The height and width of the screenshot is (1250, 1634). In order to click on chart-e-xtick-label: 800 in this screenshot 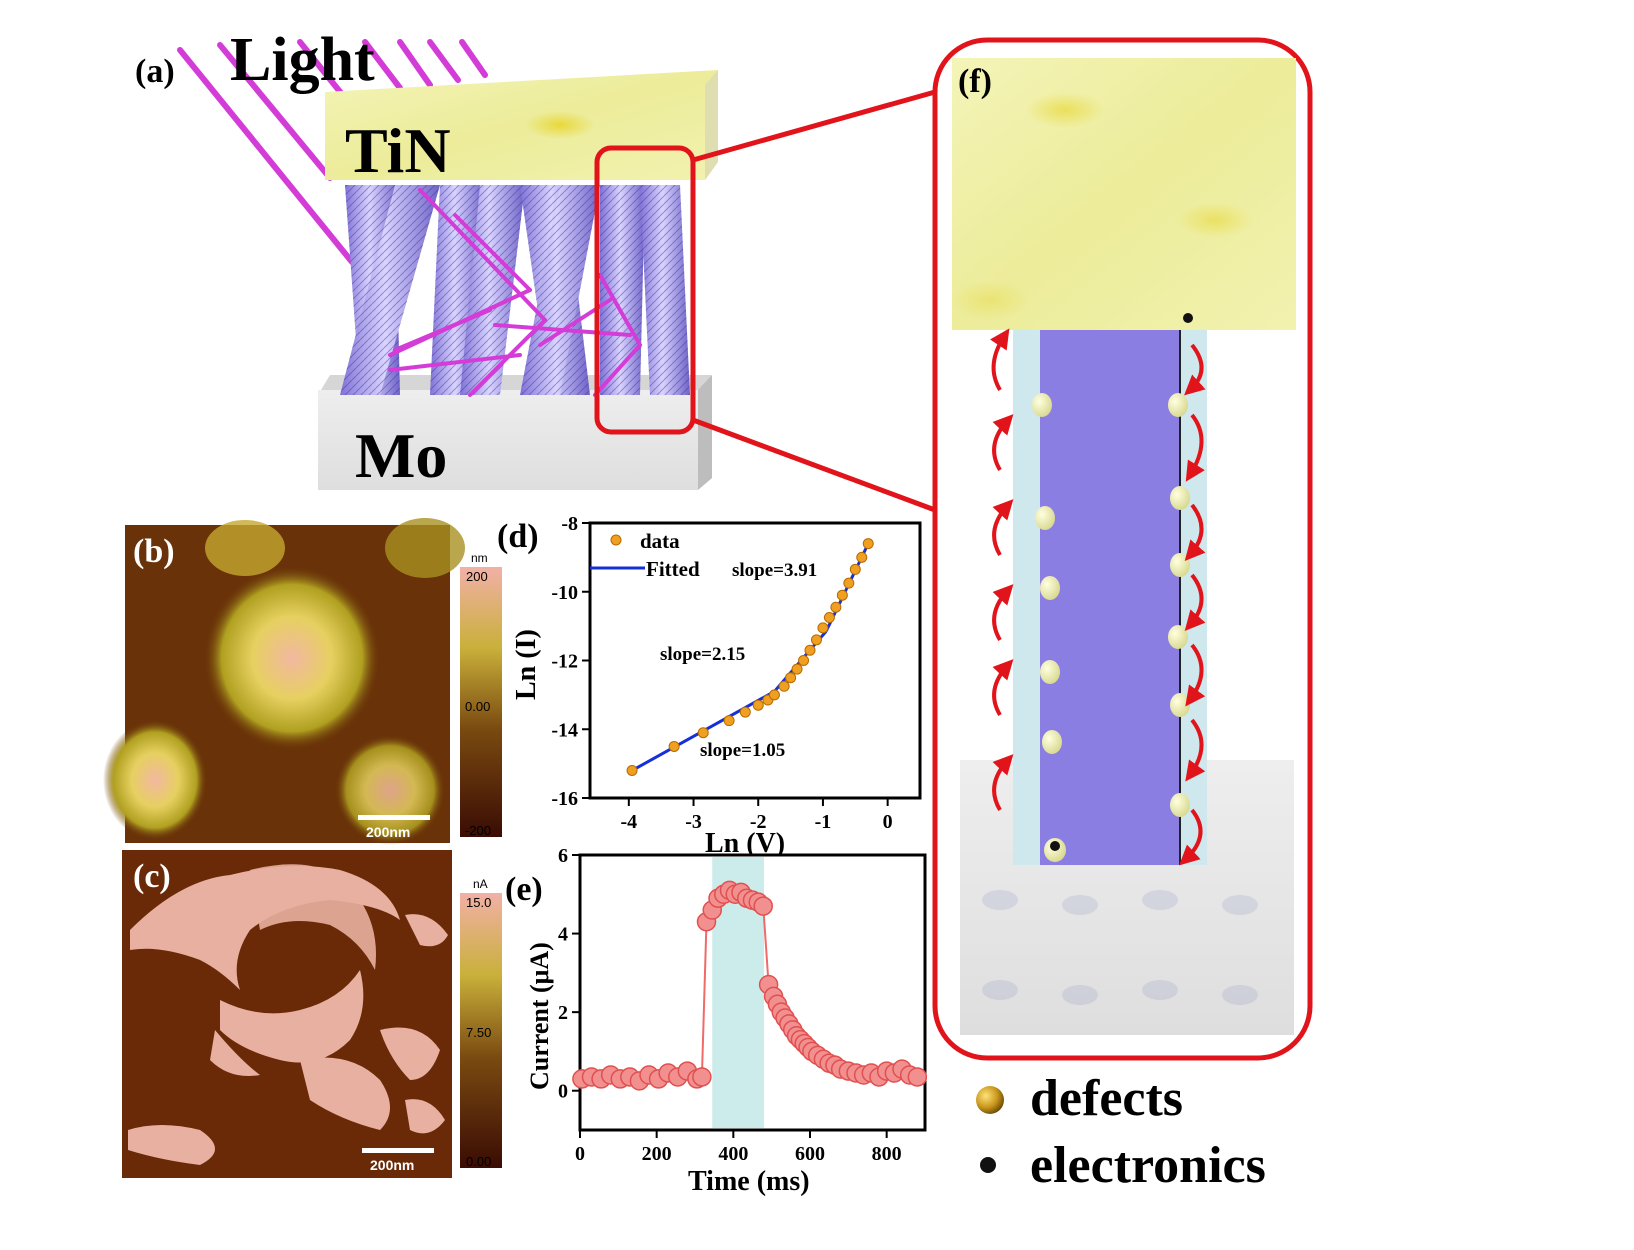, I will do `click(887, 1154)`.